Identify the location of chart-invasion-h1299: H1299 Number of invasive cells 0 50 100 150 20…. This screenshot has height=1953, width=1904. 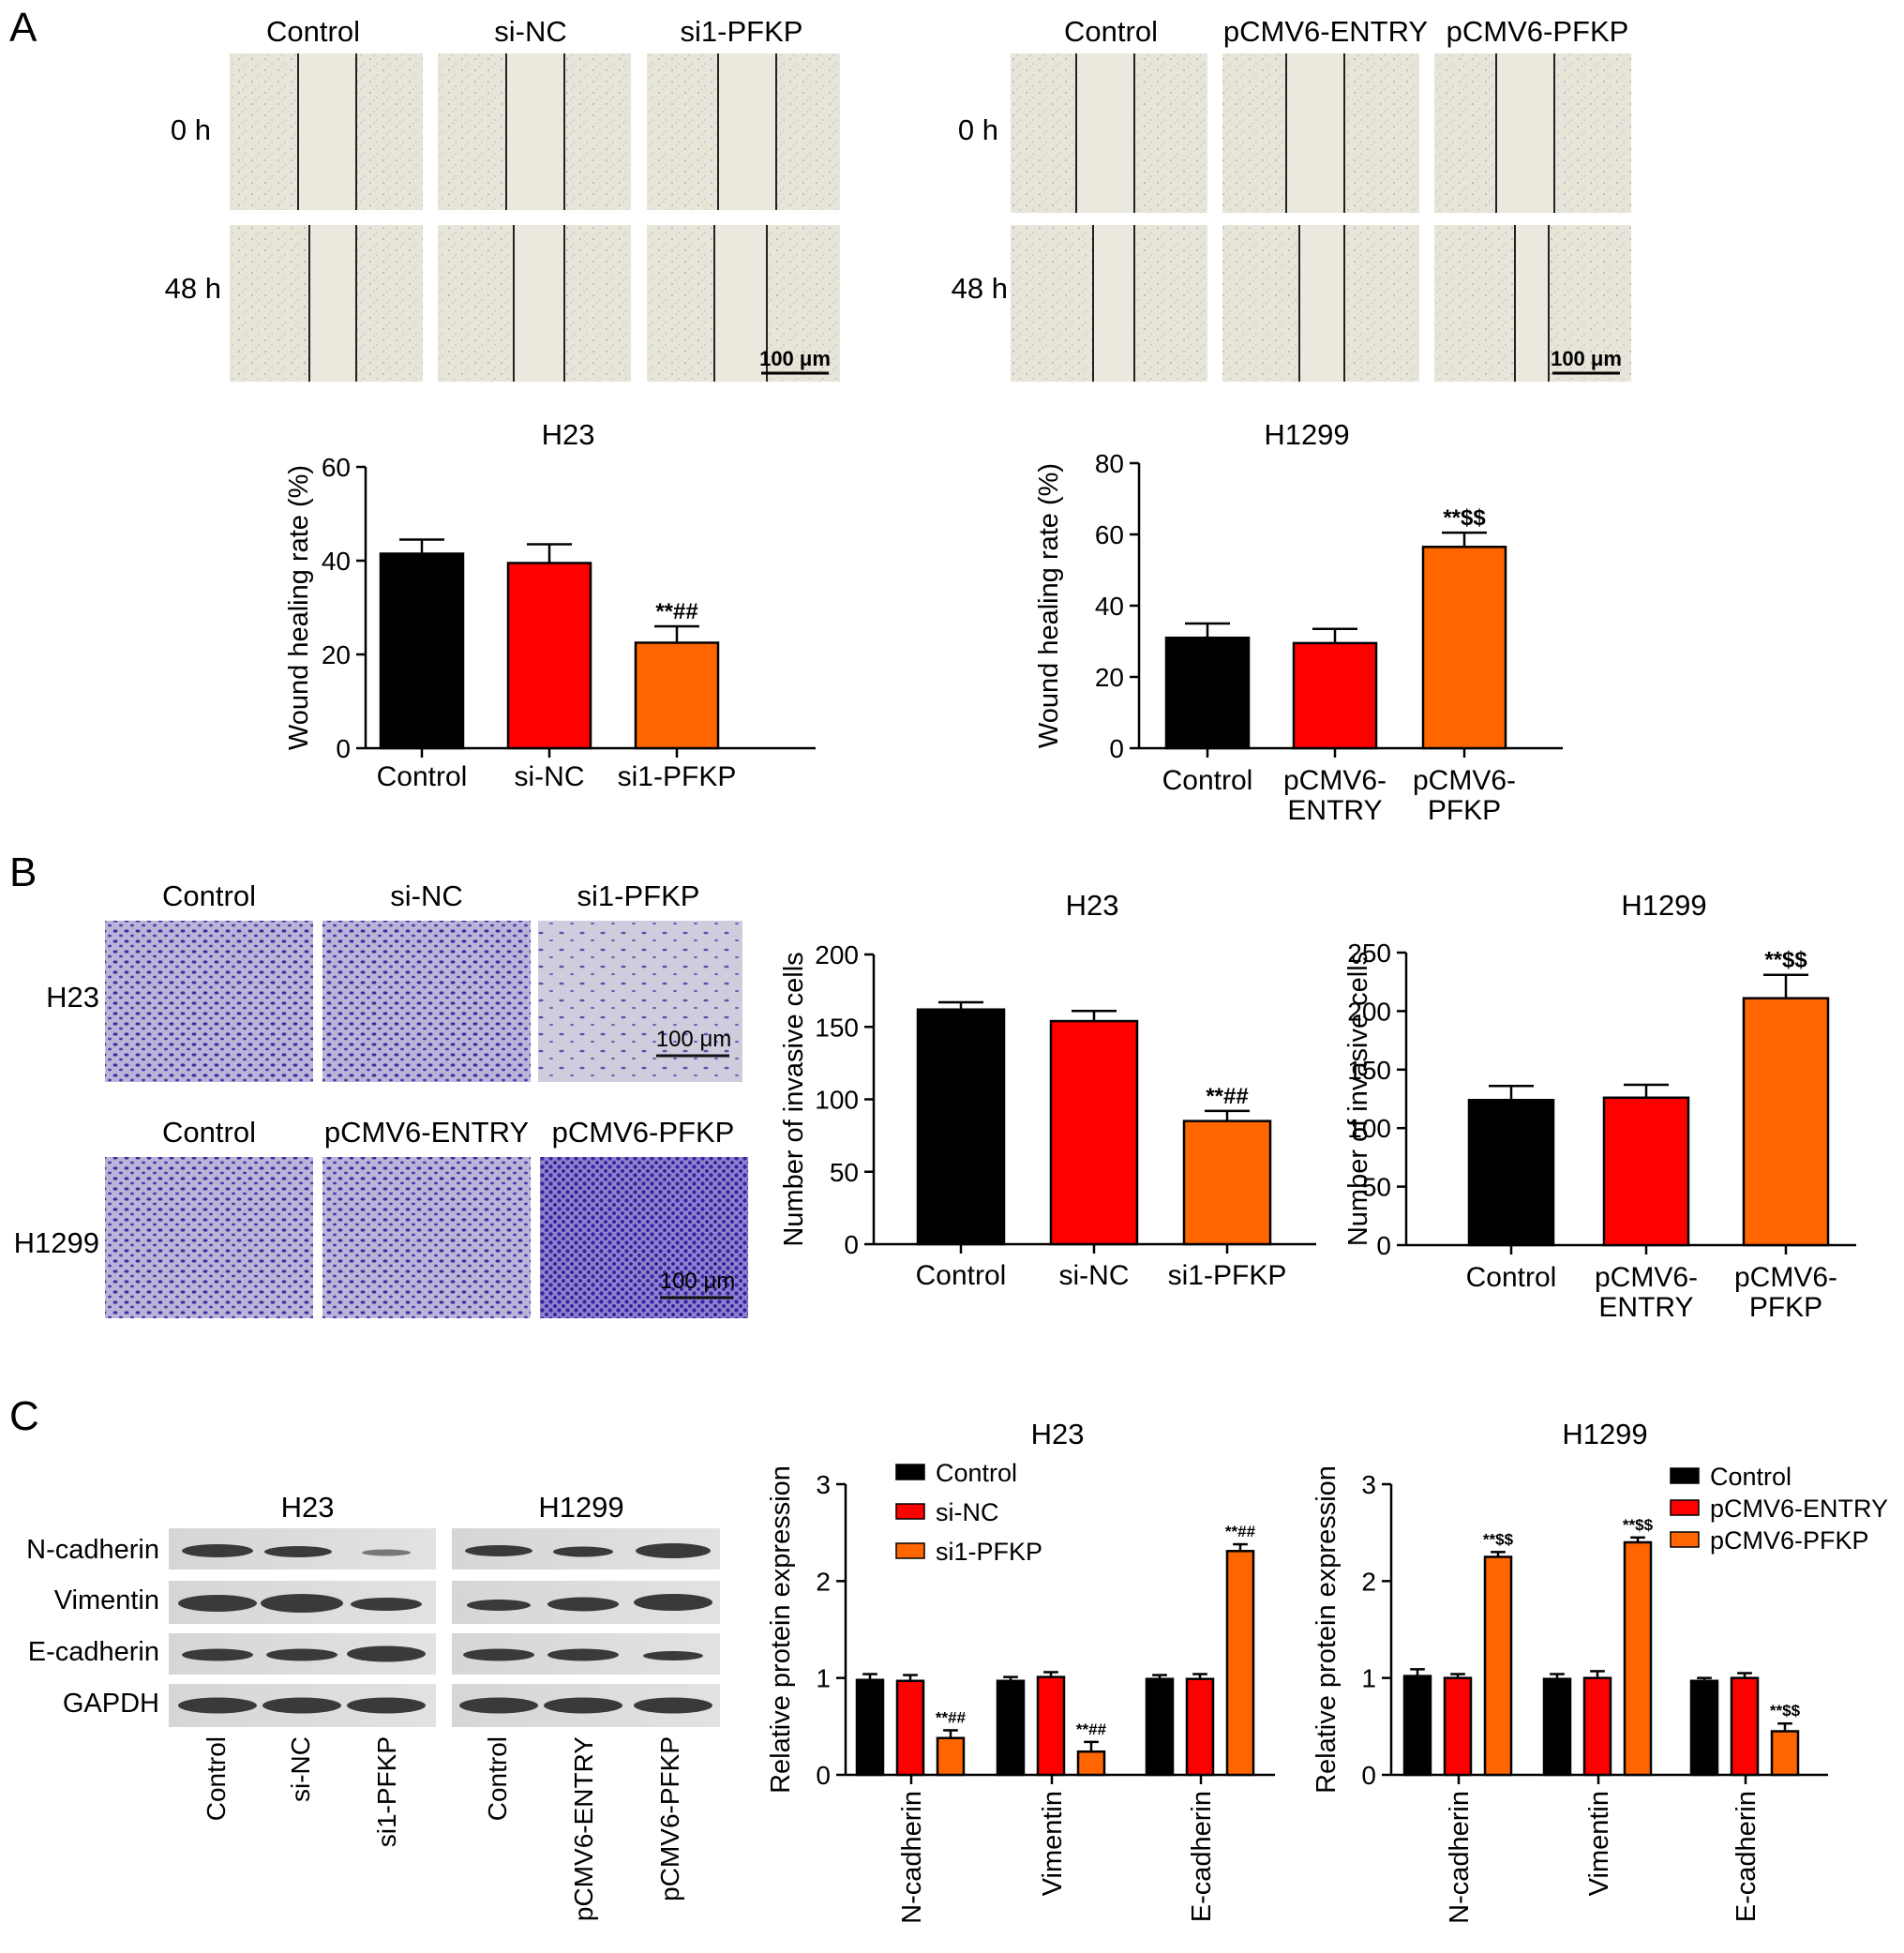
(1599, 1106).